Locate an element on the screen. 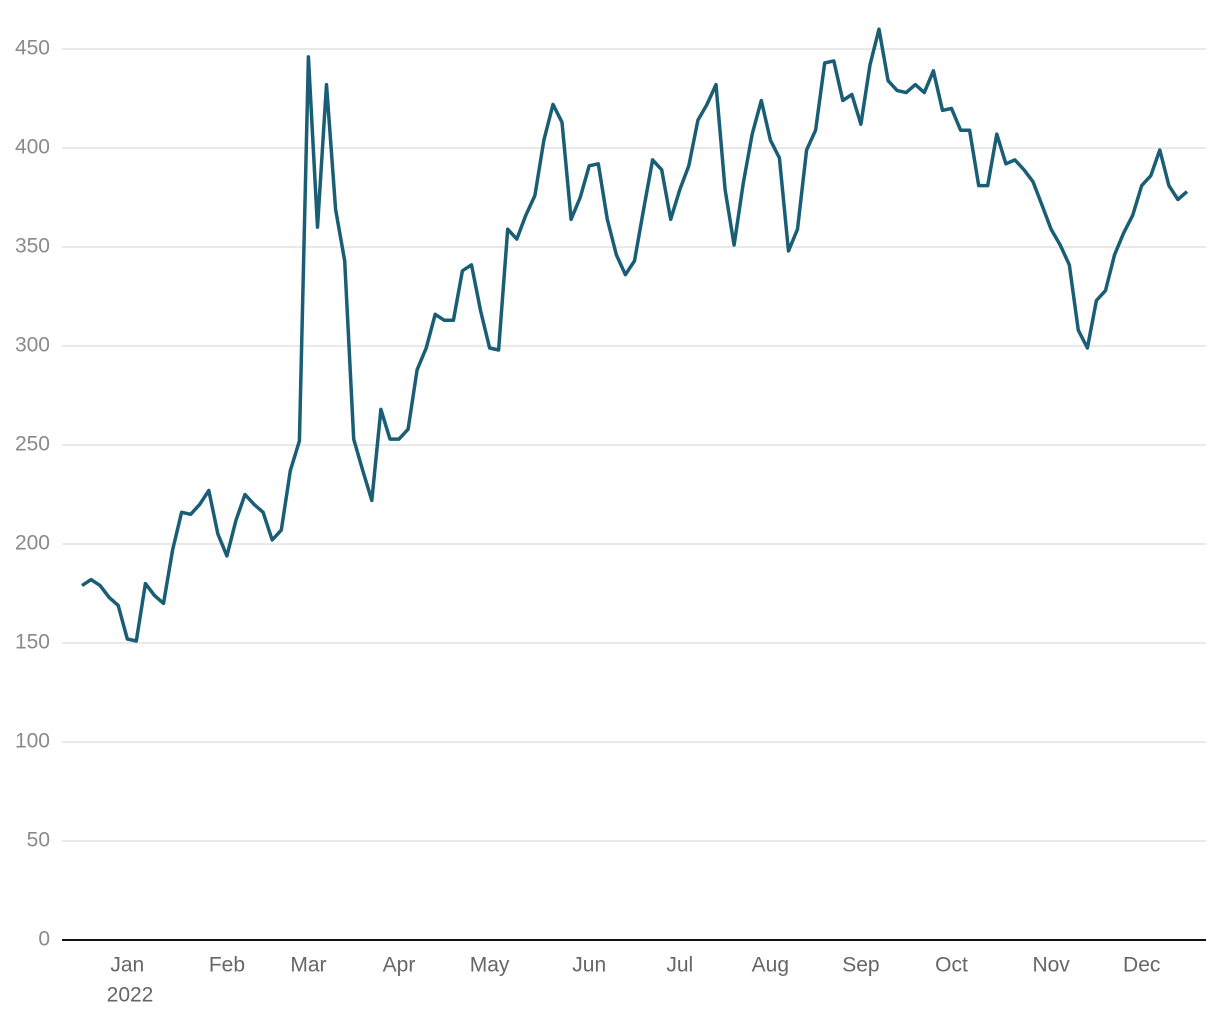 The image size is (1220, 1025). y-tick-label: 150 is located at coordinates (32, 642).